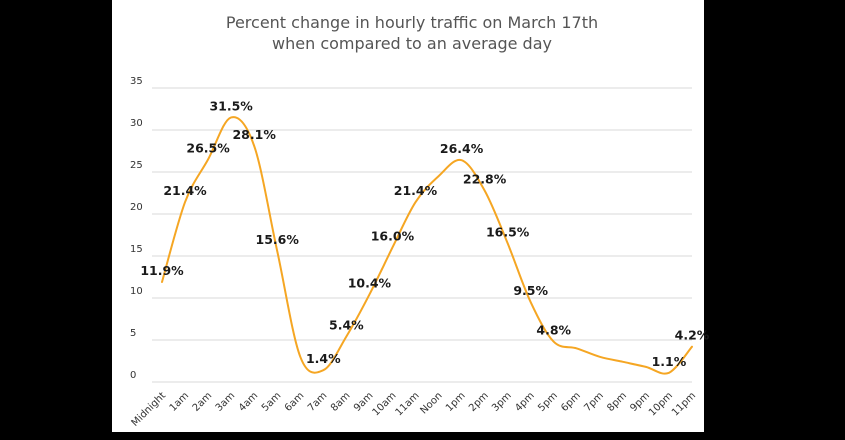 The width and height of the screenshot is (845, 440). What do you see at coordinates (318, 402) in the screenshot?
I see `x-tick-label: 7am` at bounding box center [318, 402].